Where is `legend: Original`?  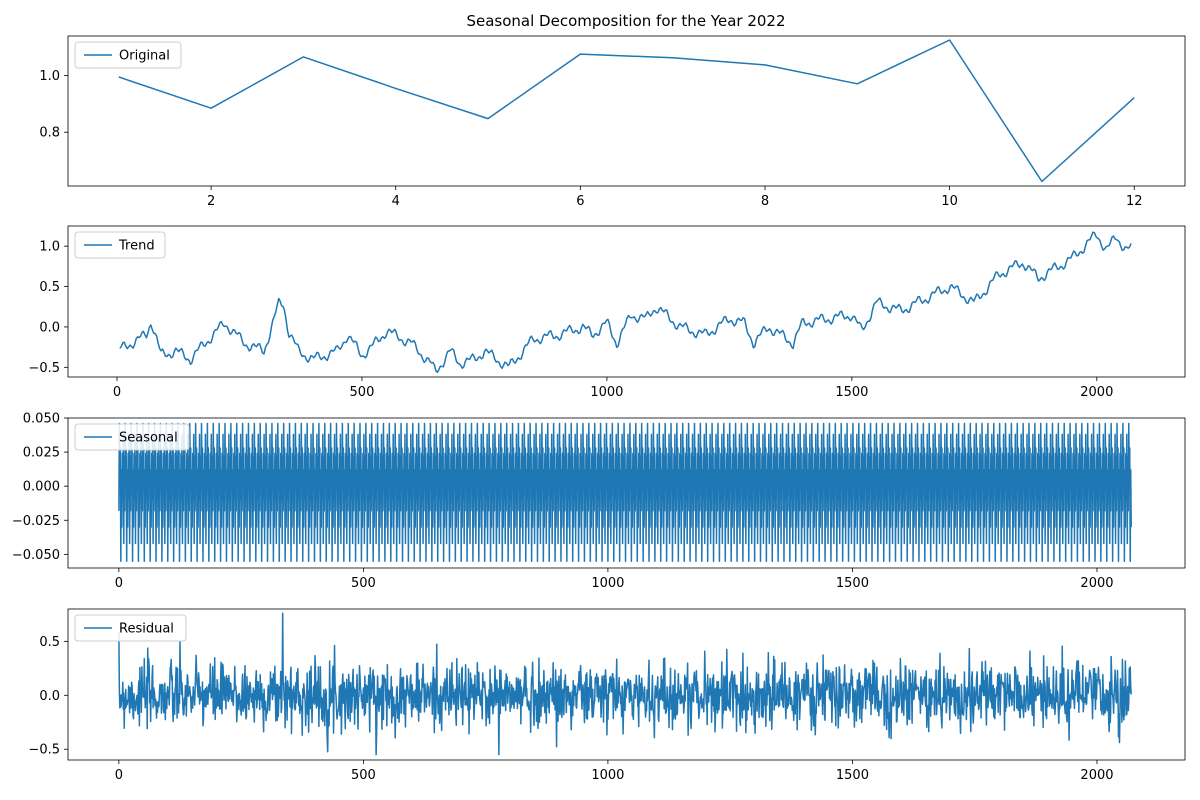
legend: Original is located at coordinates (128, 55).